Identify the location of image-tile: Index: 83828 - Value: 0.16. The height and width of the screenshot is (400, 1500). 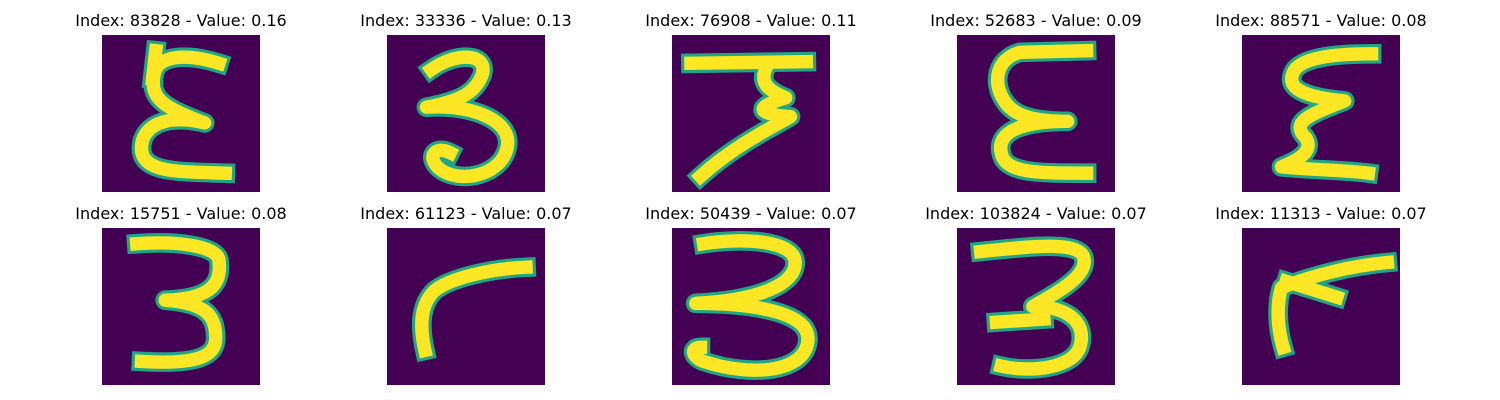
(181, 96).